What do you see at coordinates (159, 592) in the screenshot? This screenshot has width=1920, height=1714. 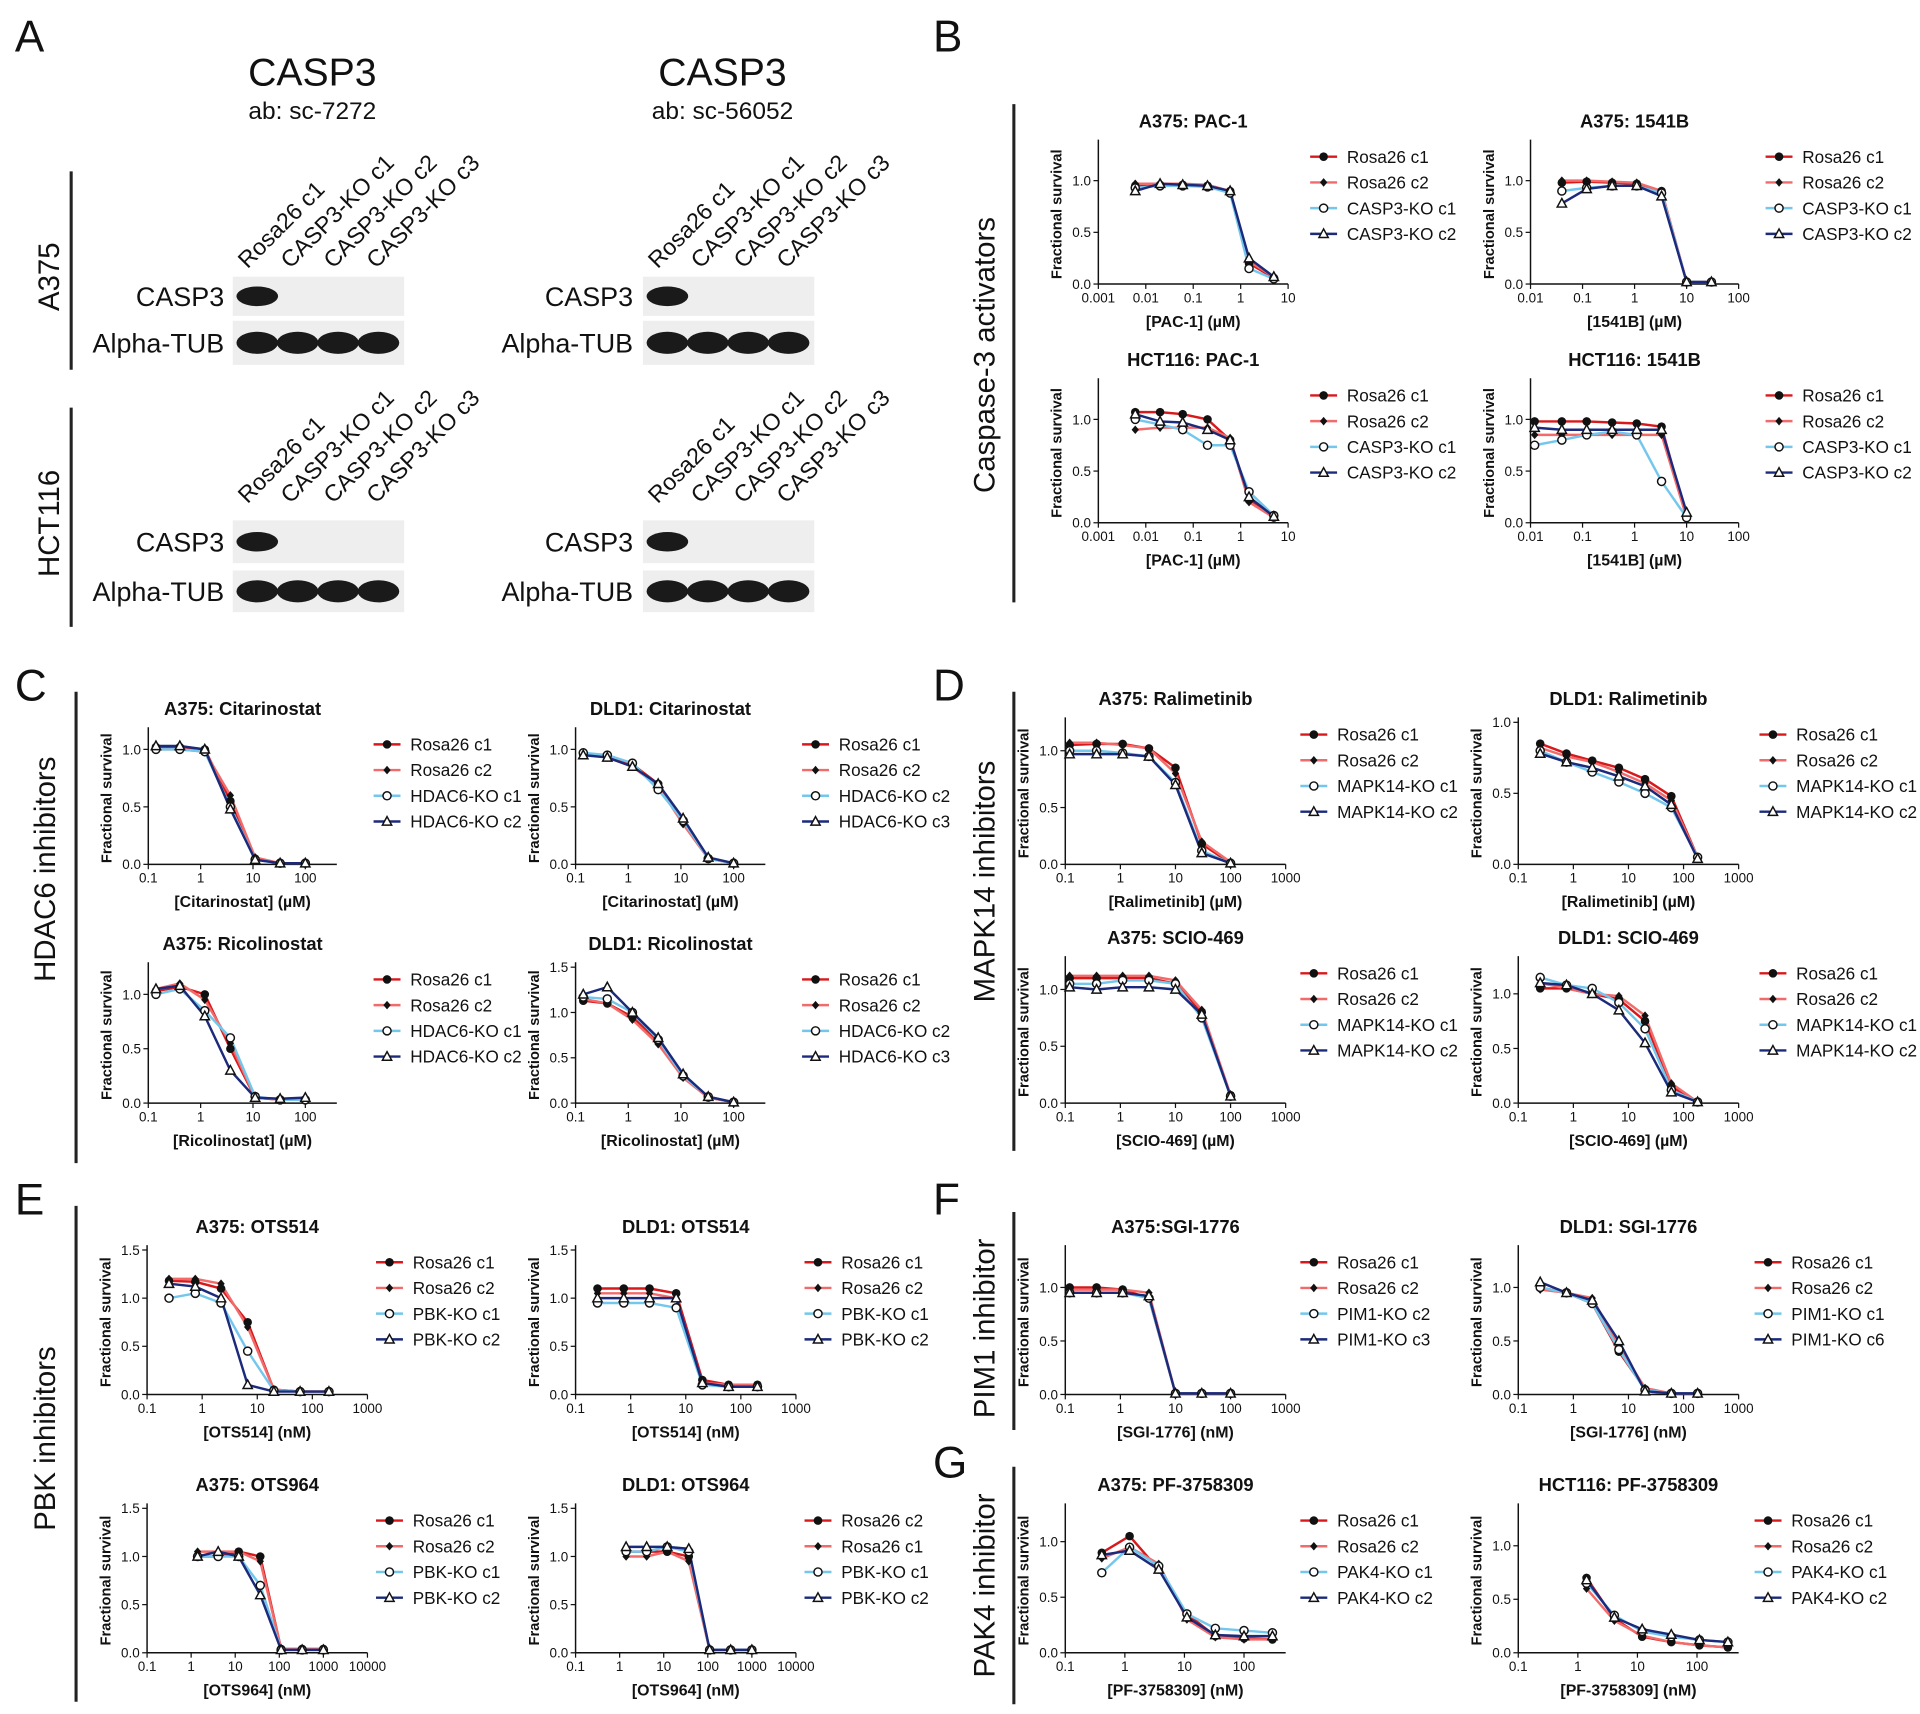 I see `blot-row-label: Alpha-TUB` at bounding box center [159, 592].